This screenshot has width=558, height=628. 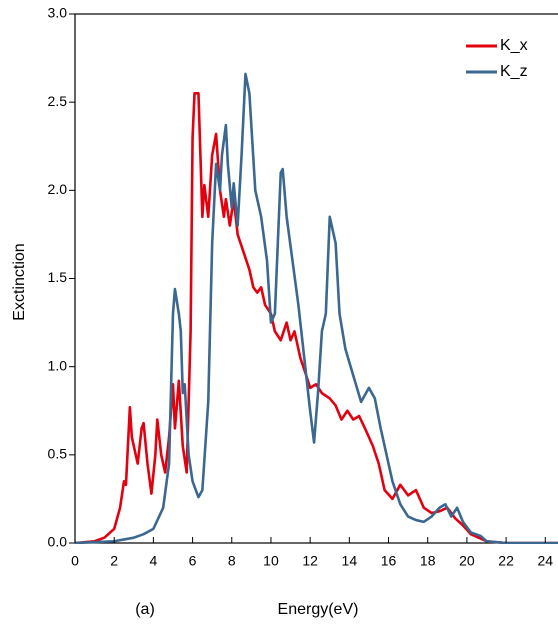 What do you see at coordinates (193, 561) in the screenshot?
I see `x-tick-label: 6` at bounding box center [193, 561].